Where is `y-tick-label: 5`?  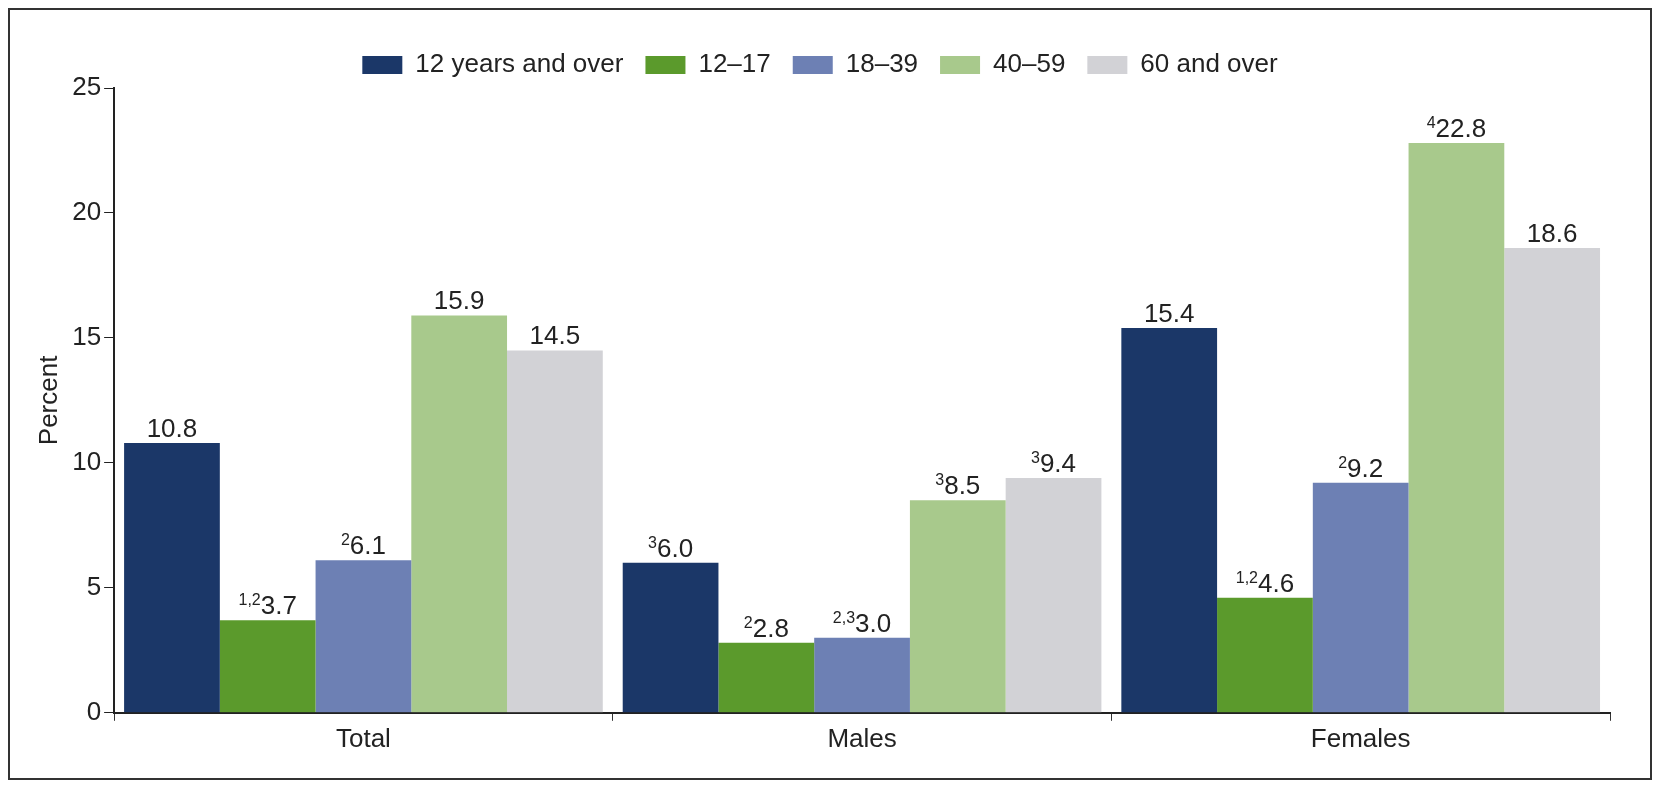 y-tick-label: 5 is located at coordinates (94, 586).